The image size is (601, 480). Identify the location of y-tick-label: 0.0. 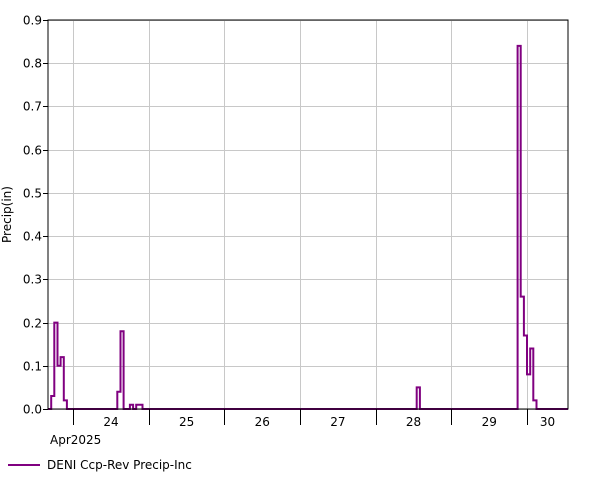
(32, 410).